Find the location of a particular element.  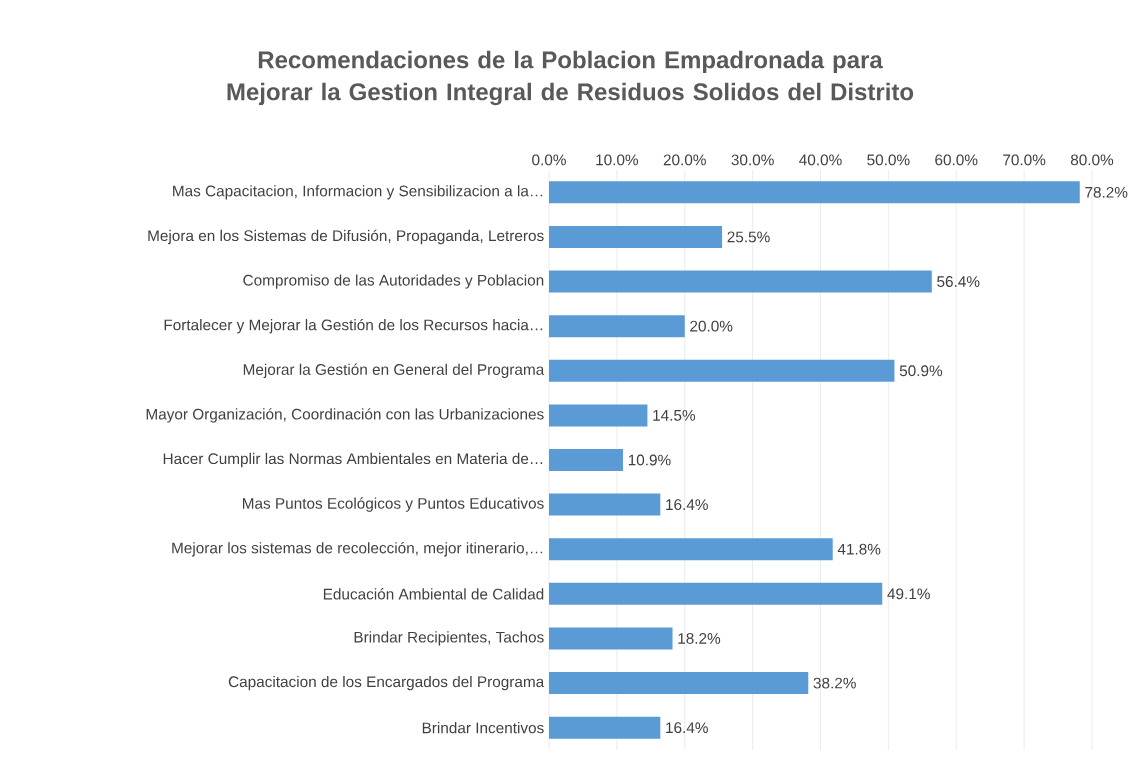

x-tick-label: 40.0% is located at coordinates (820, 160).